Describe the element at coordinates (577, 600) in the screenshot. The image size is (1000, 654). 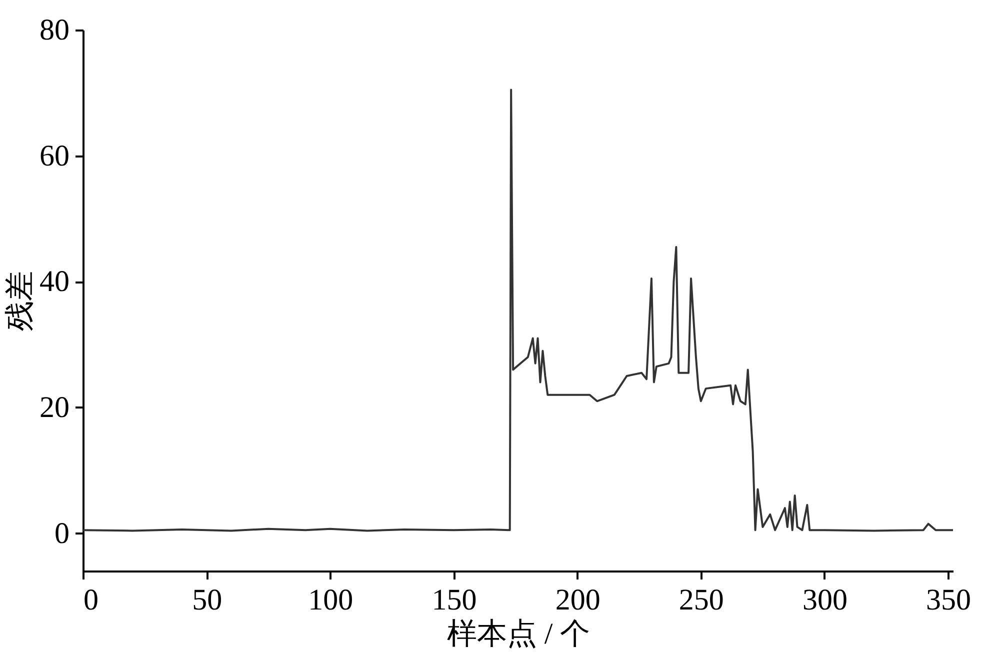
I see `x-tick-label: 200` at that location.